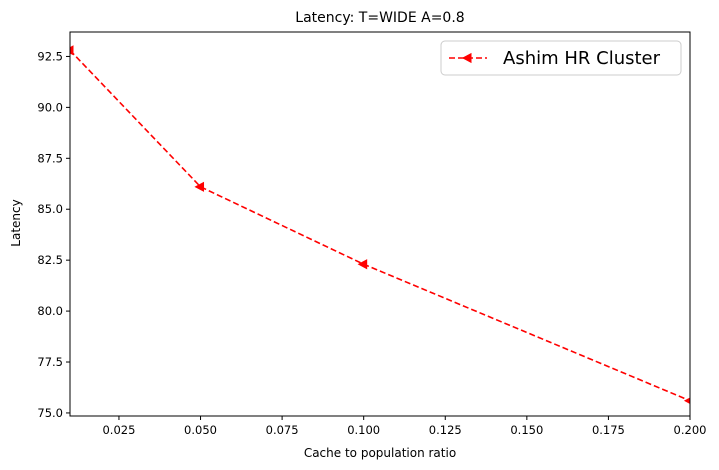 Image resolution: width=719 pixels, height=470 pixels. Describe the element at coordinates (50, 158) in the screenshot. I see `y-tick-label: 87.5` at that location.